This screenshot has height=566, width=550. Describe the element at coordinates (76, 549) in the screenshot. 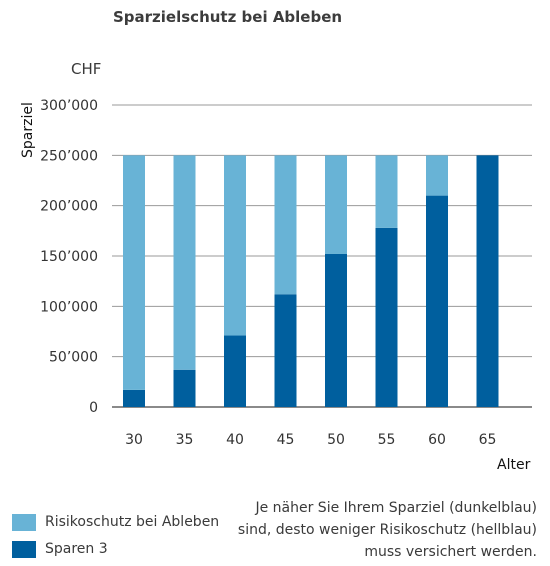

I see `legend-label-sparen: Sparen 3` at that location.